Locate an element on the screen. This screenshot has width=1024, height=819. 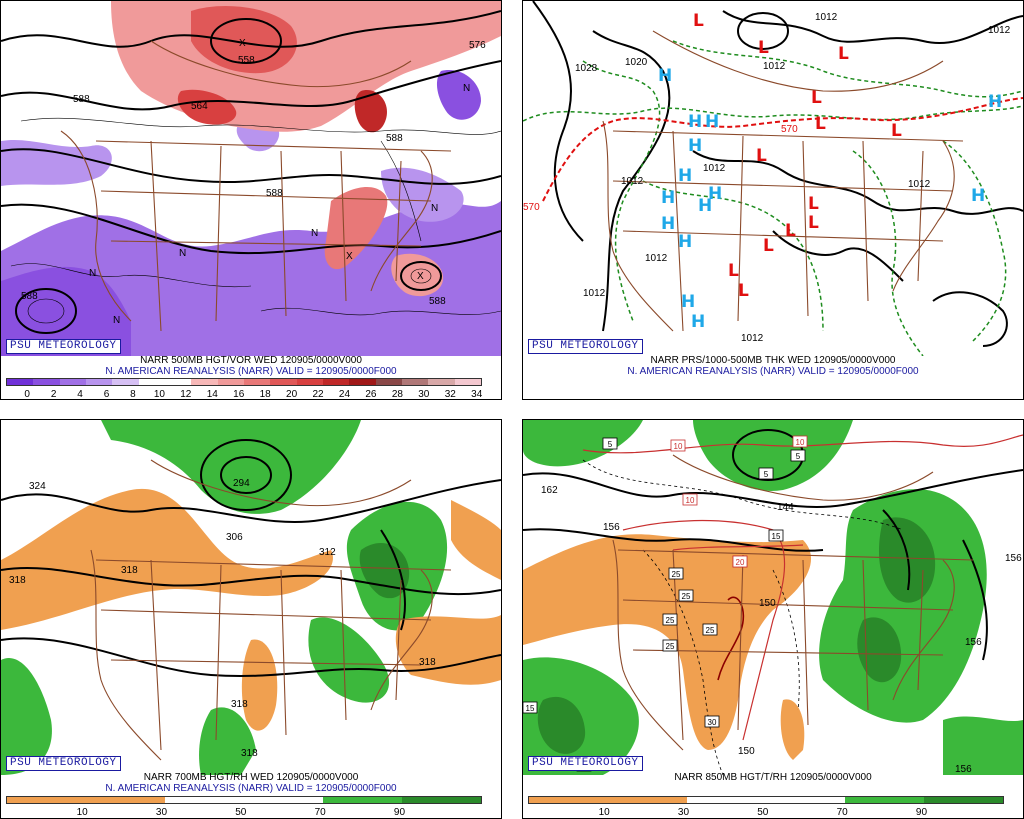
panel-title: NARR 700MB HGT/RH WED 120905/0000V000 is located at coordinates (251, 777).